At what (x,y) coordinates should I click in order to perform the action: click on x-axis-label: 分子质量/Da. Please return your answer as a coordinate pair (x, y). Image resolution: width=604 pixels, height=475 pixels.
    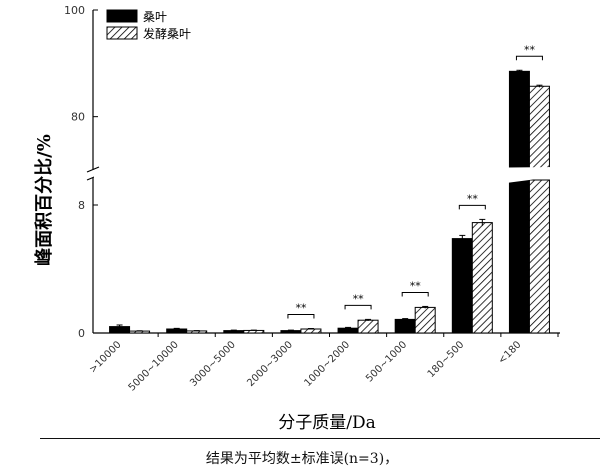
    Looking at the image, I should click on (327, 423).